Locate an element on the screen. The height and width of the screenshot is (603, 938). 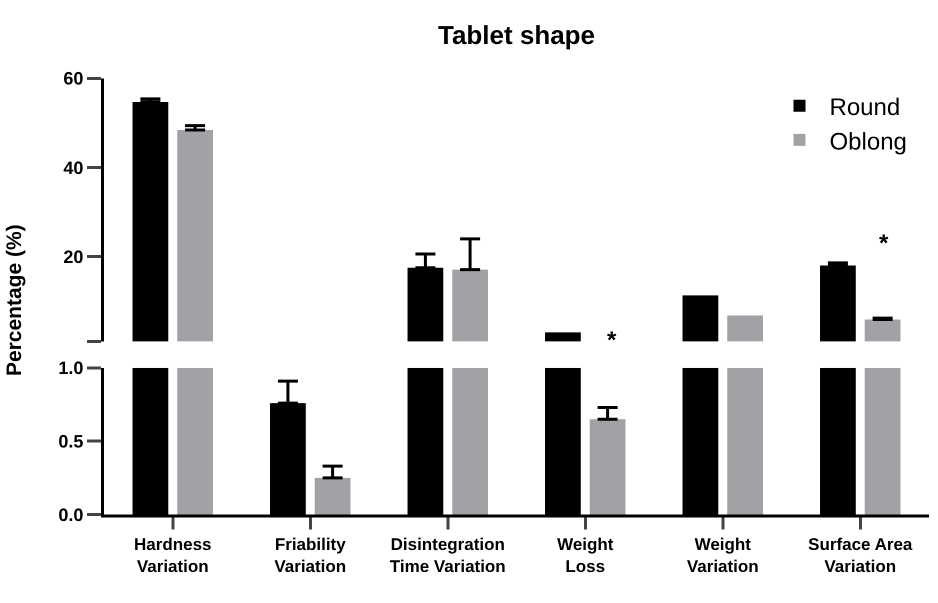
x-tick-label: Hardness Variation is located at coordinates (173, 555).